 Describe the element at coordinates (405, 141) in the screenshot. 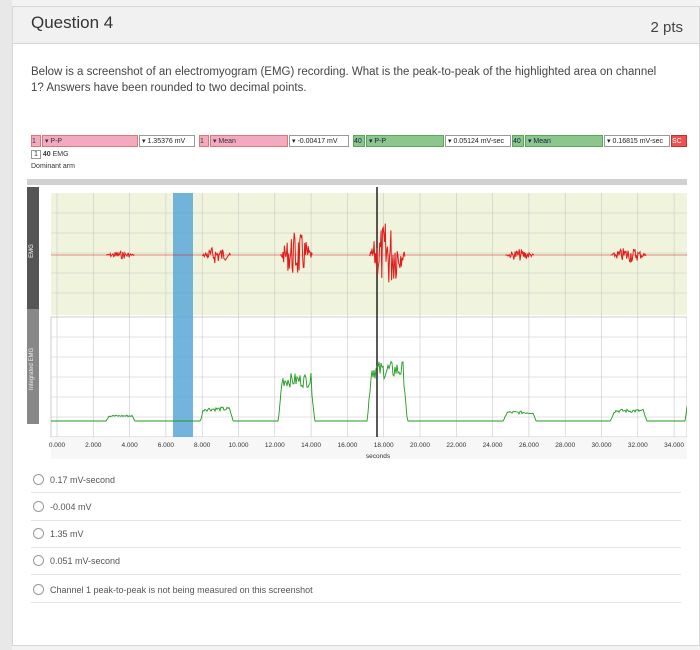

I see `measure-type-3: ▾ P-P` at that location.